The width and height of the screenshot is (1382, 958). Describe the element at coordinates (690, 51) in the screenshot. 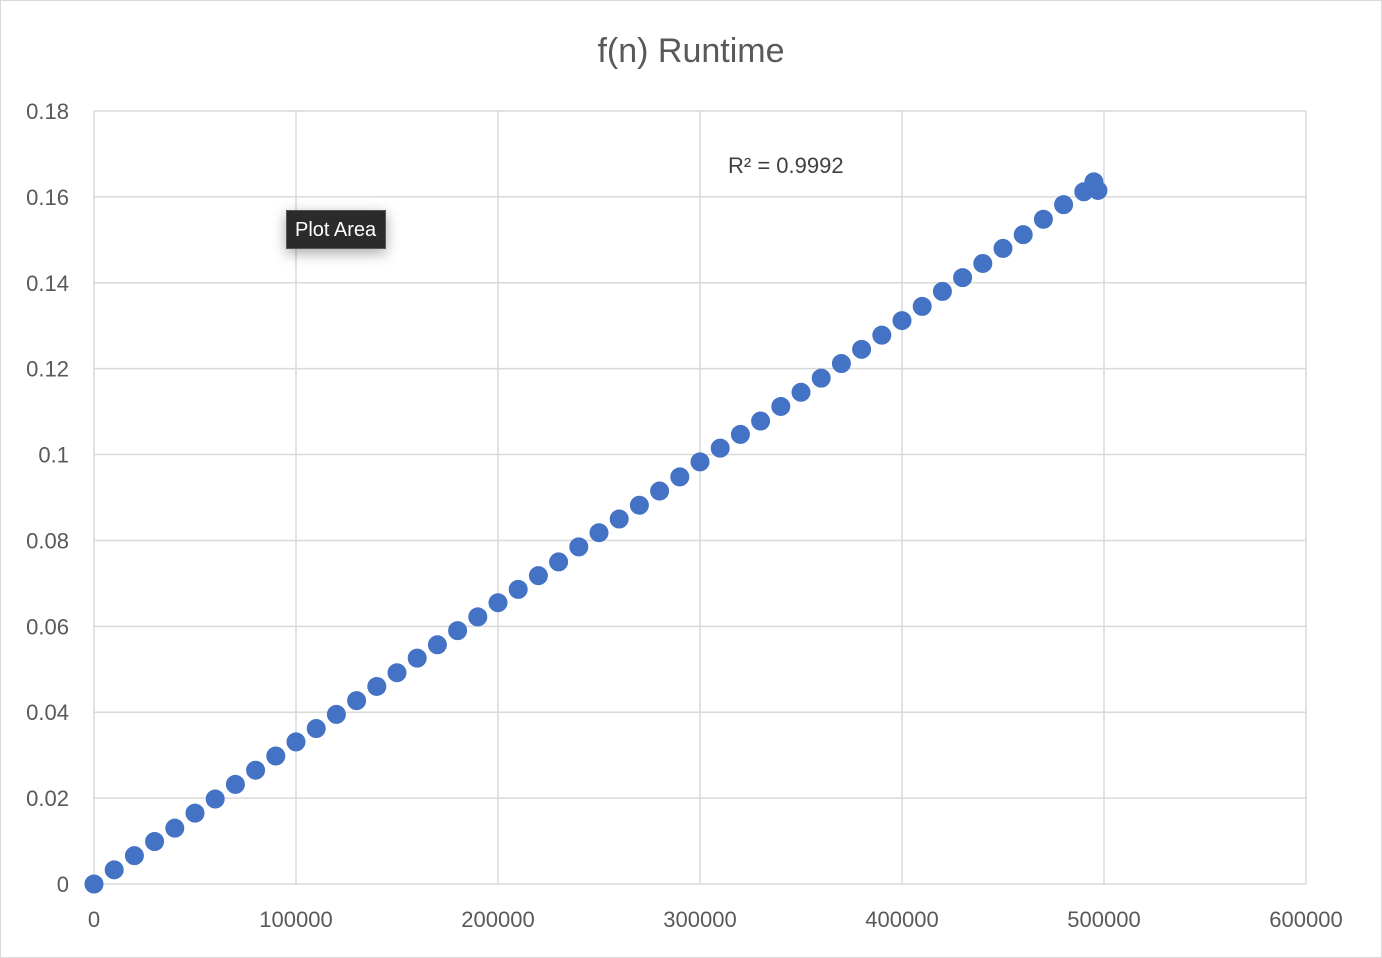

I see `chart-title: f(n) Runtime` at that location.